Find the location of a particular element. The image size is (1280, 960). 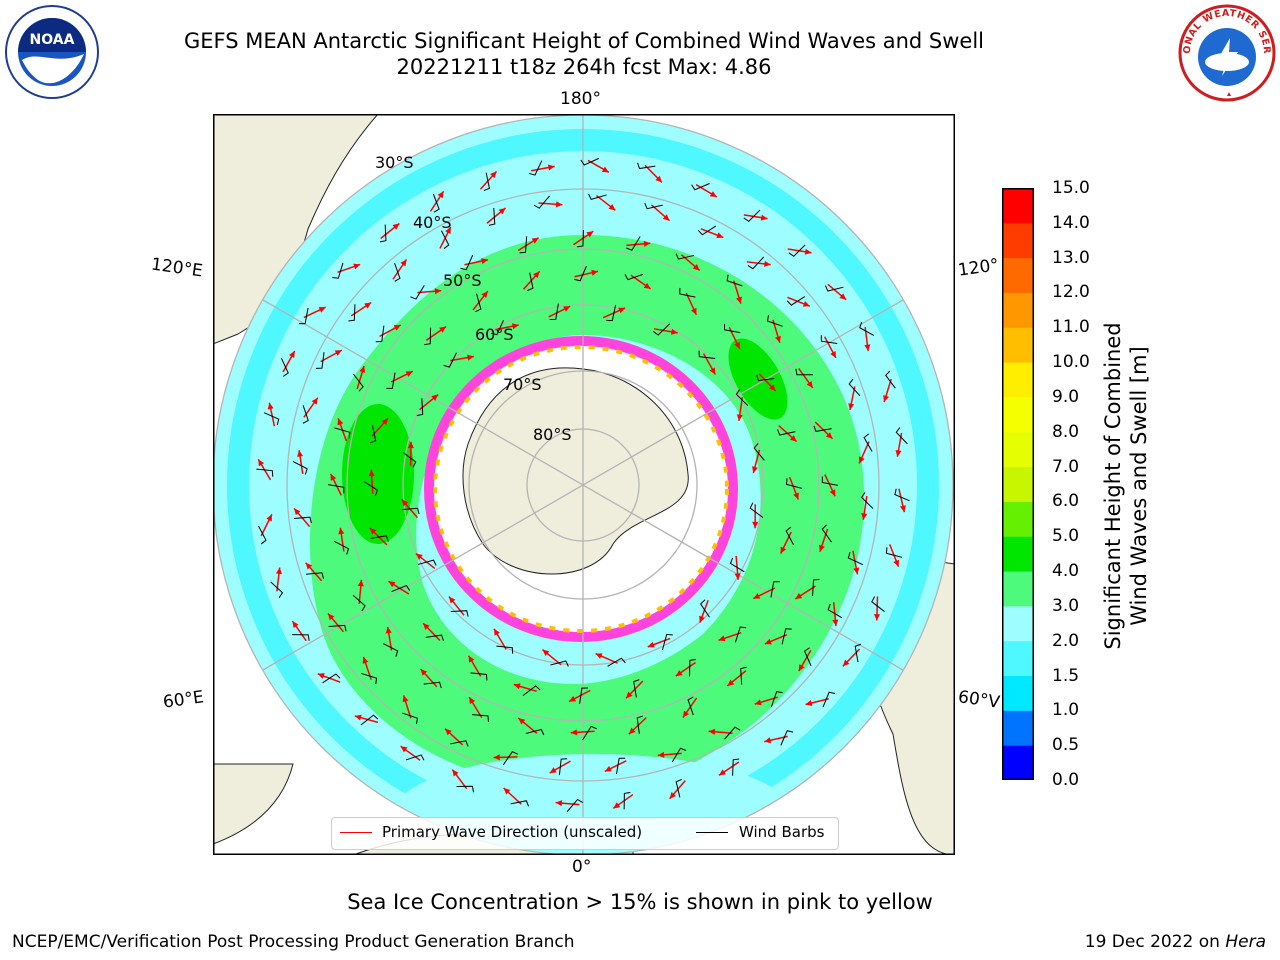

lon-label-120e: 120°E is located at coordinates (176, 268).